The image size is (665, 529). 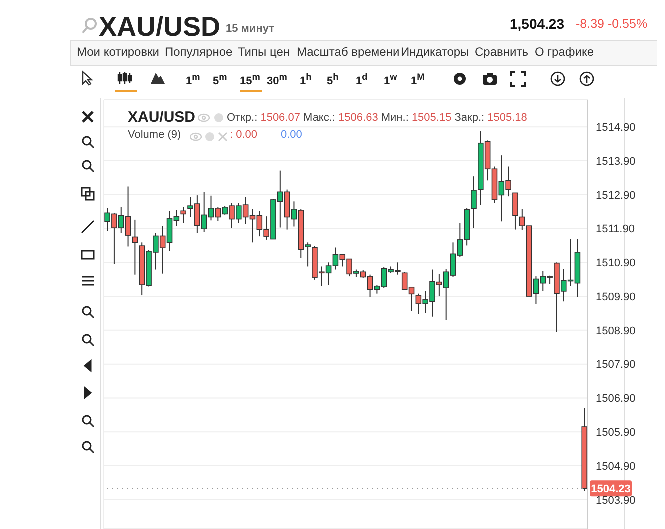 I want to click on annotation: Откр.: 1506.07 Макс.: 1506.63 Мин.: 1505.15 Закр.: 1505.18, so click(x=377, y=118).